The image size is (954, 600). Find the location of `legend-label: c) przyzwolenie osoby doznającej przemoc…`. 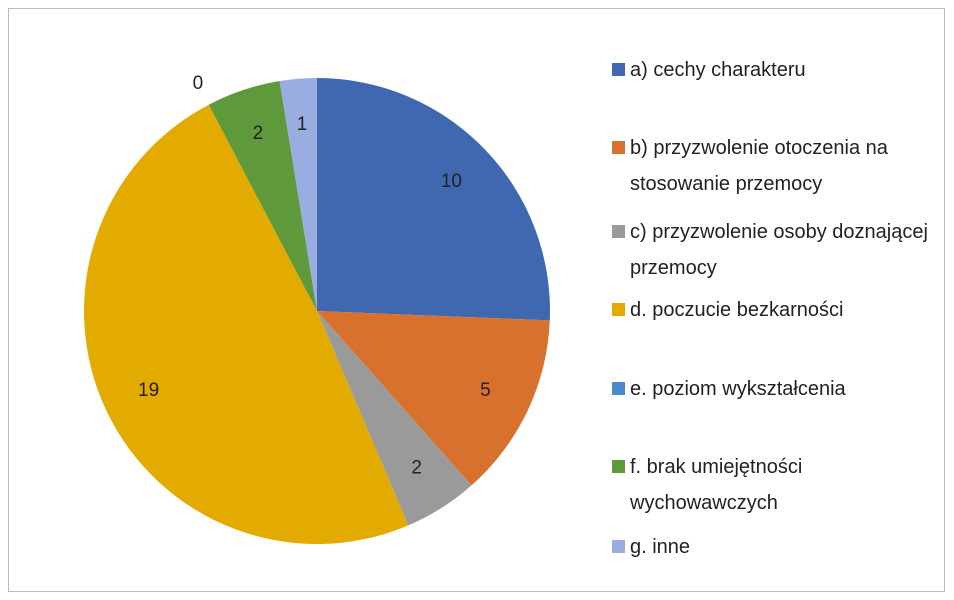

legend-label: c) przyzwolenie osoby doznającej przemoc… is located at coordinates (779, 250).